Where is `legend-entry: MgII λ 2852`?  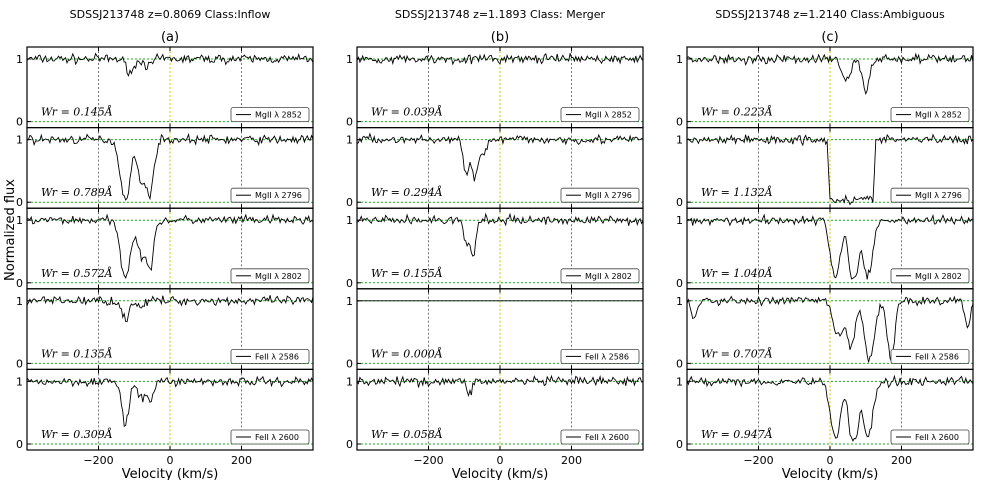 legend-entry: MgII λ 2852 is located at coordinates (608, 115).